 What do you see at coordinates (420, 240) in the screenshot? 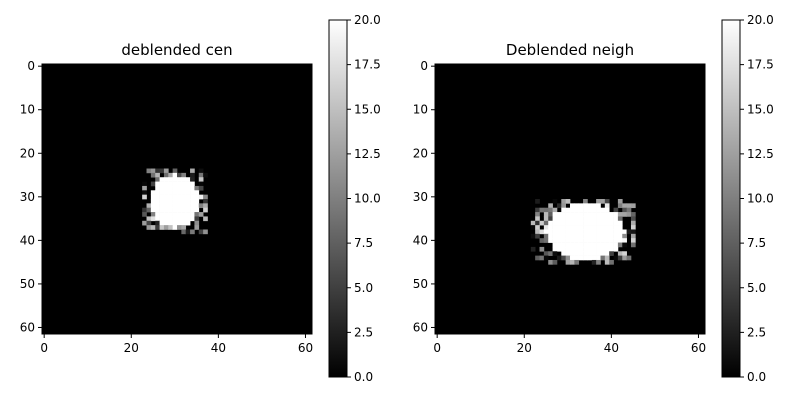
I see `y-tick-label: 40` at bounding box center [420, 240].